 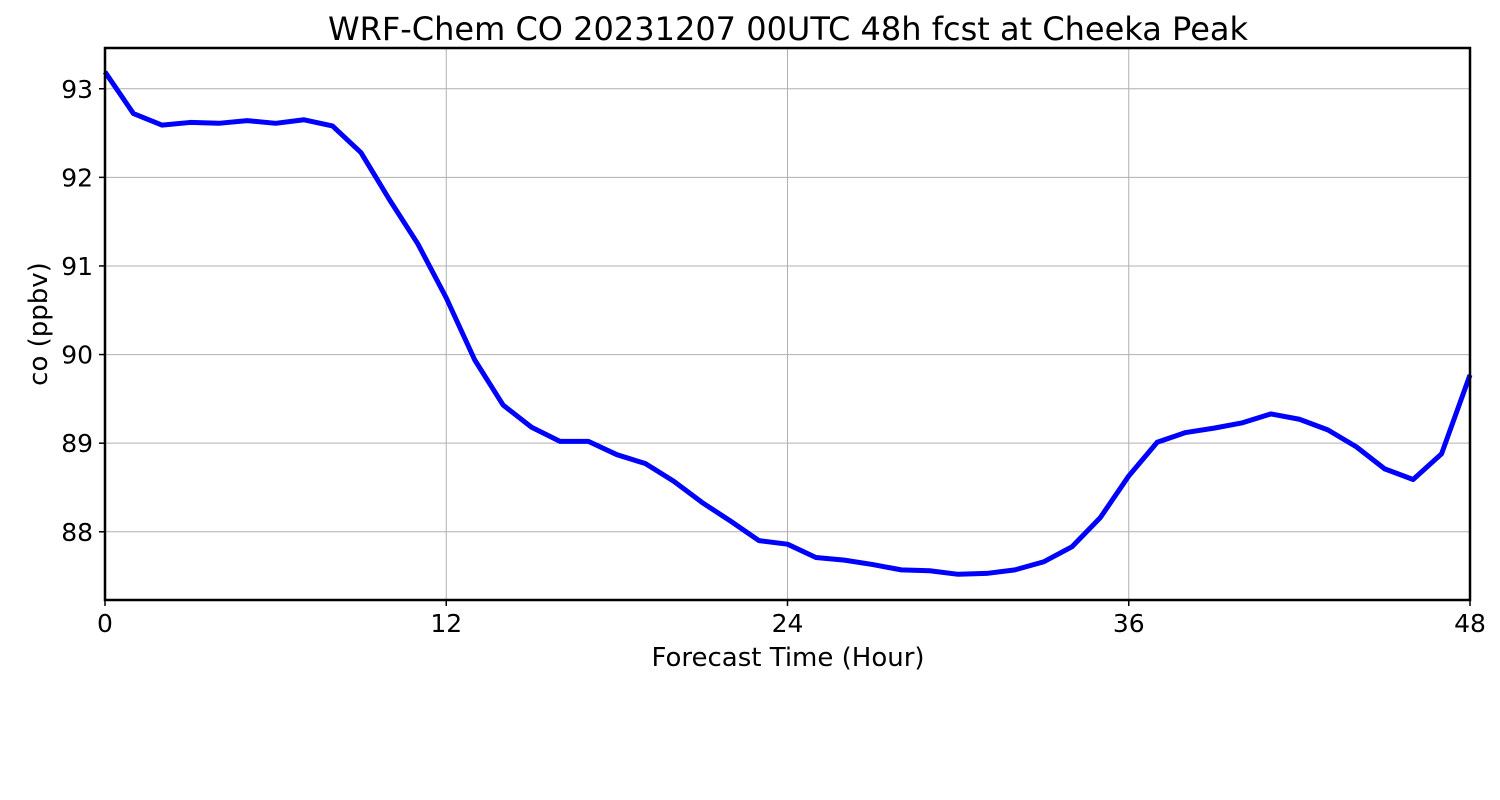 I want to click on x-tick-label: 48, so click(x=1470, y=623).